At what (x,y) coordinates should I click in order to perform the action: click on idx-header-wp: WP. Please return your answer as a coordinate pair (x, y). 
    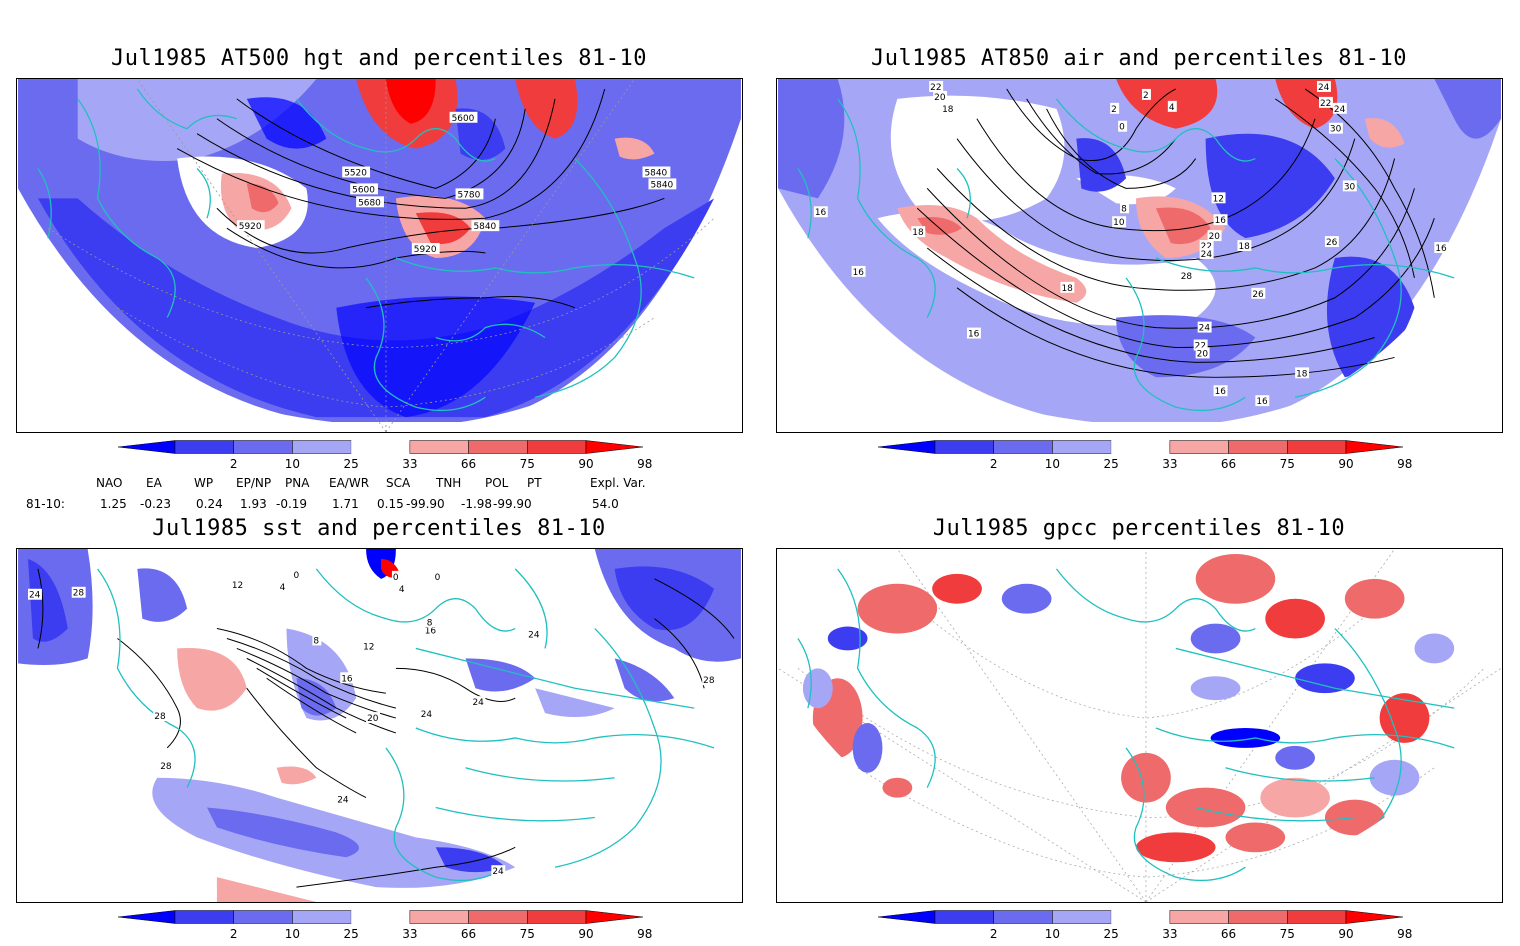
    Looking at the image, I should click on (204, 483).